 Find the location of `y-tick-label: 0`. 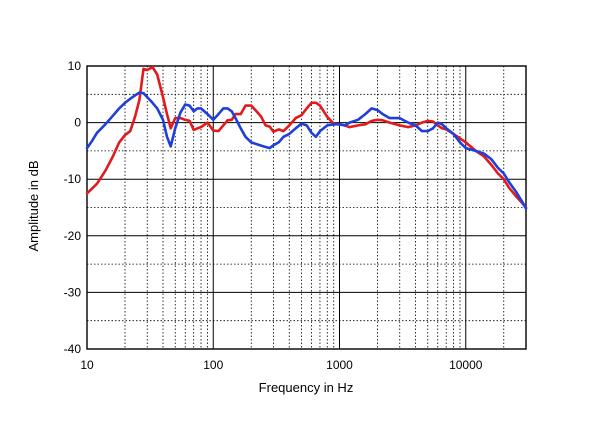

y-tick-label: 0 is located at coordinates (77, 123).